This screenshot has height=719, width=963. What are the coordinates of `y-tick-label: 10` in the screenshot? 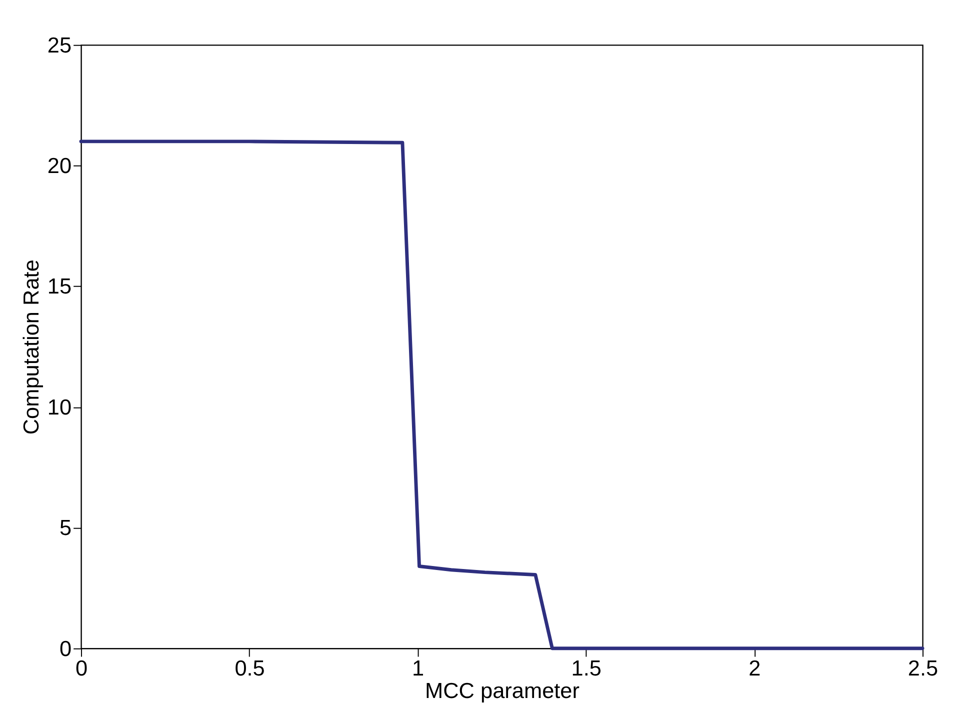 It's located at (59, 407).